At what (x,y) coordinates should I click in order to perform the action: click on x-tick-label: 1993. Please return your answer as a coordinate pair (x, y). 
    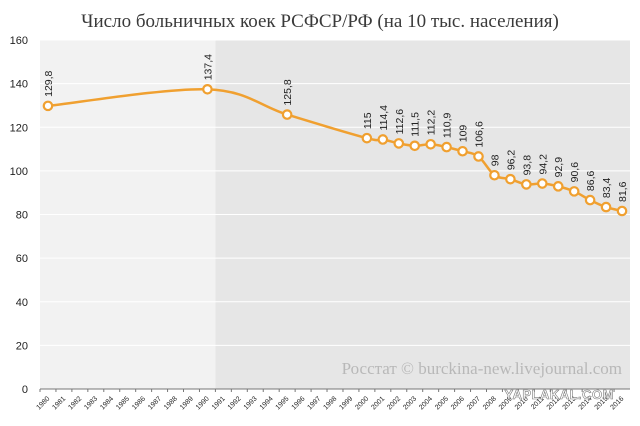
    Looking at the image, I should click on (251, 403).